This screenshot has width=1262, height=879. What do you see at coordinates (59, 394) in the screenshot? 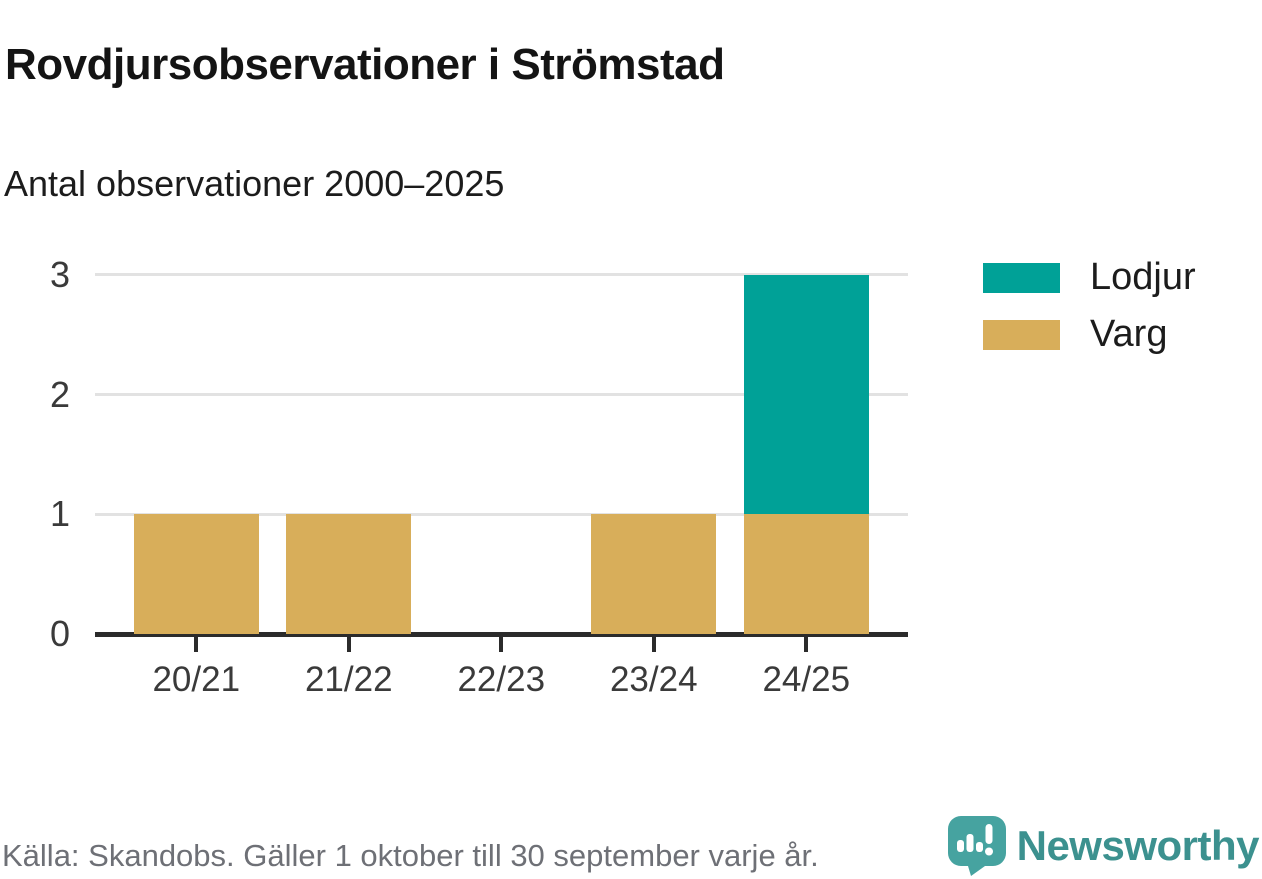
I see `y-axis-tick-label: 2` at bounding box center [59, 394].